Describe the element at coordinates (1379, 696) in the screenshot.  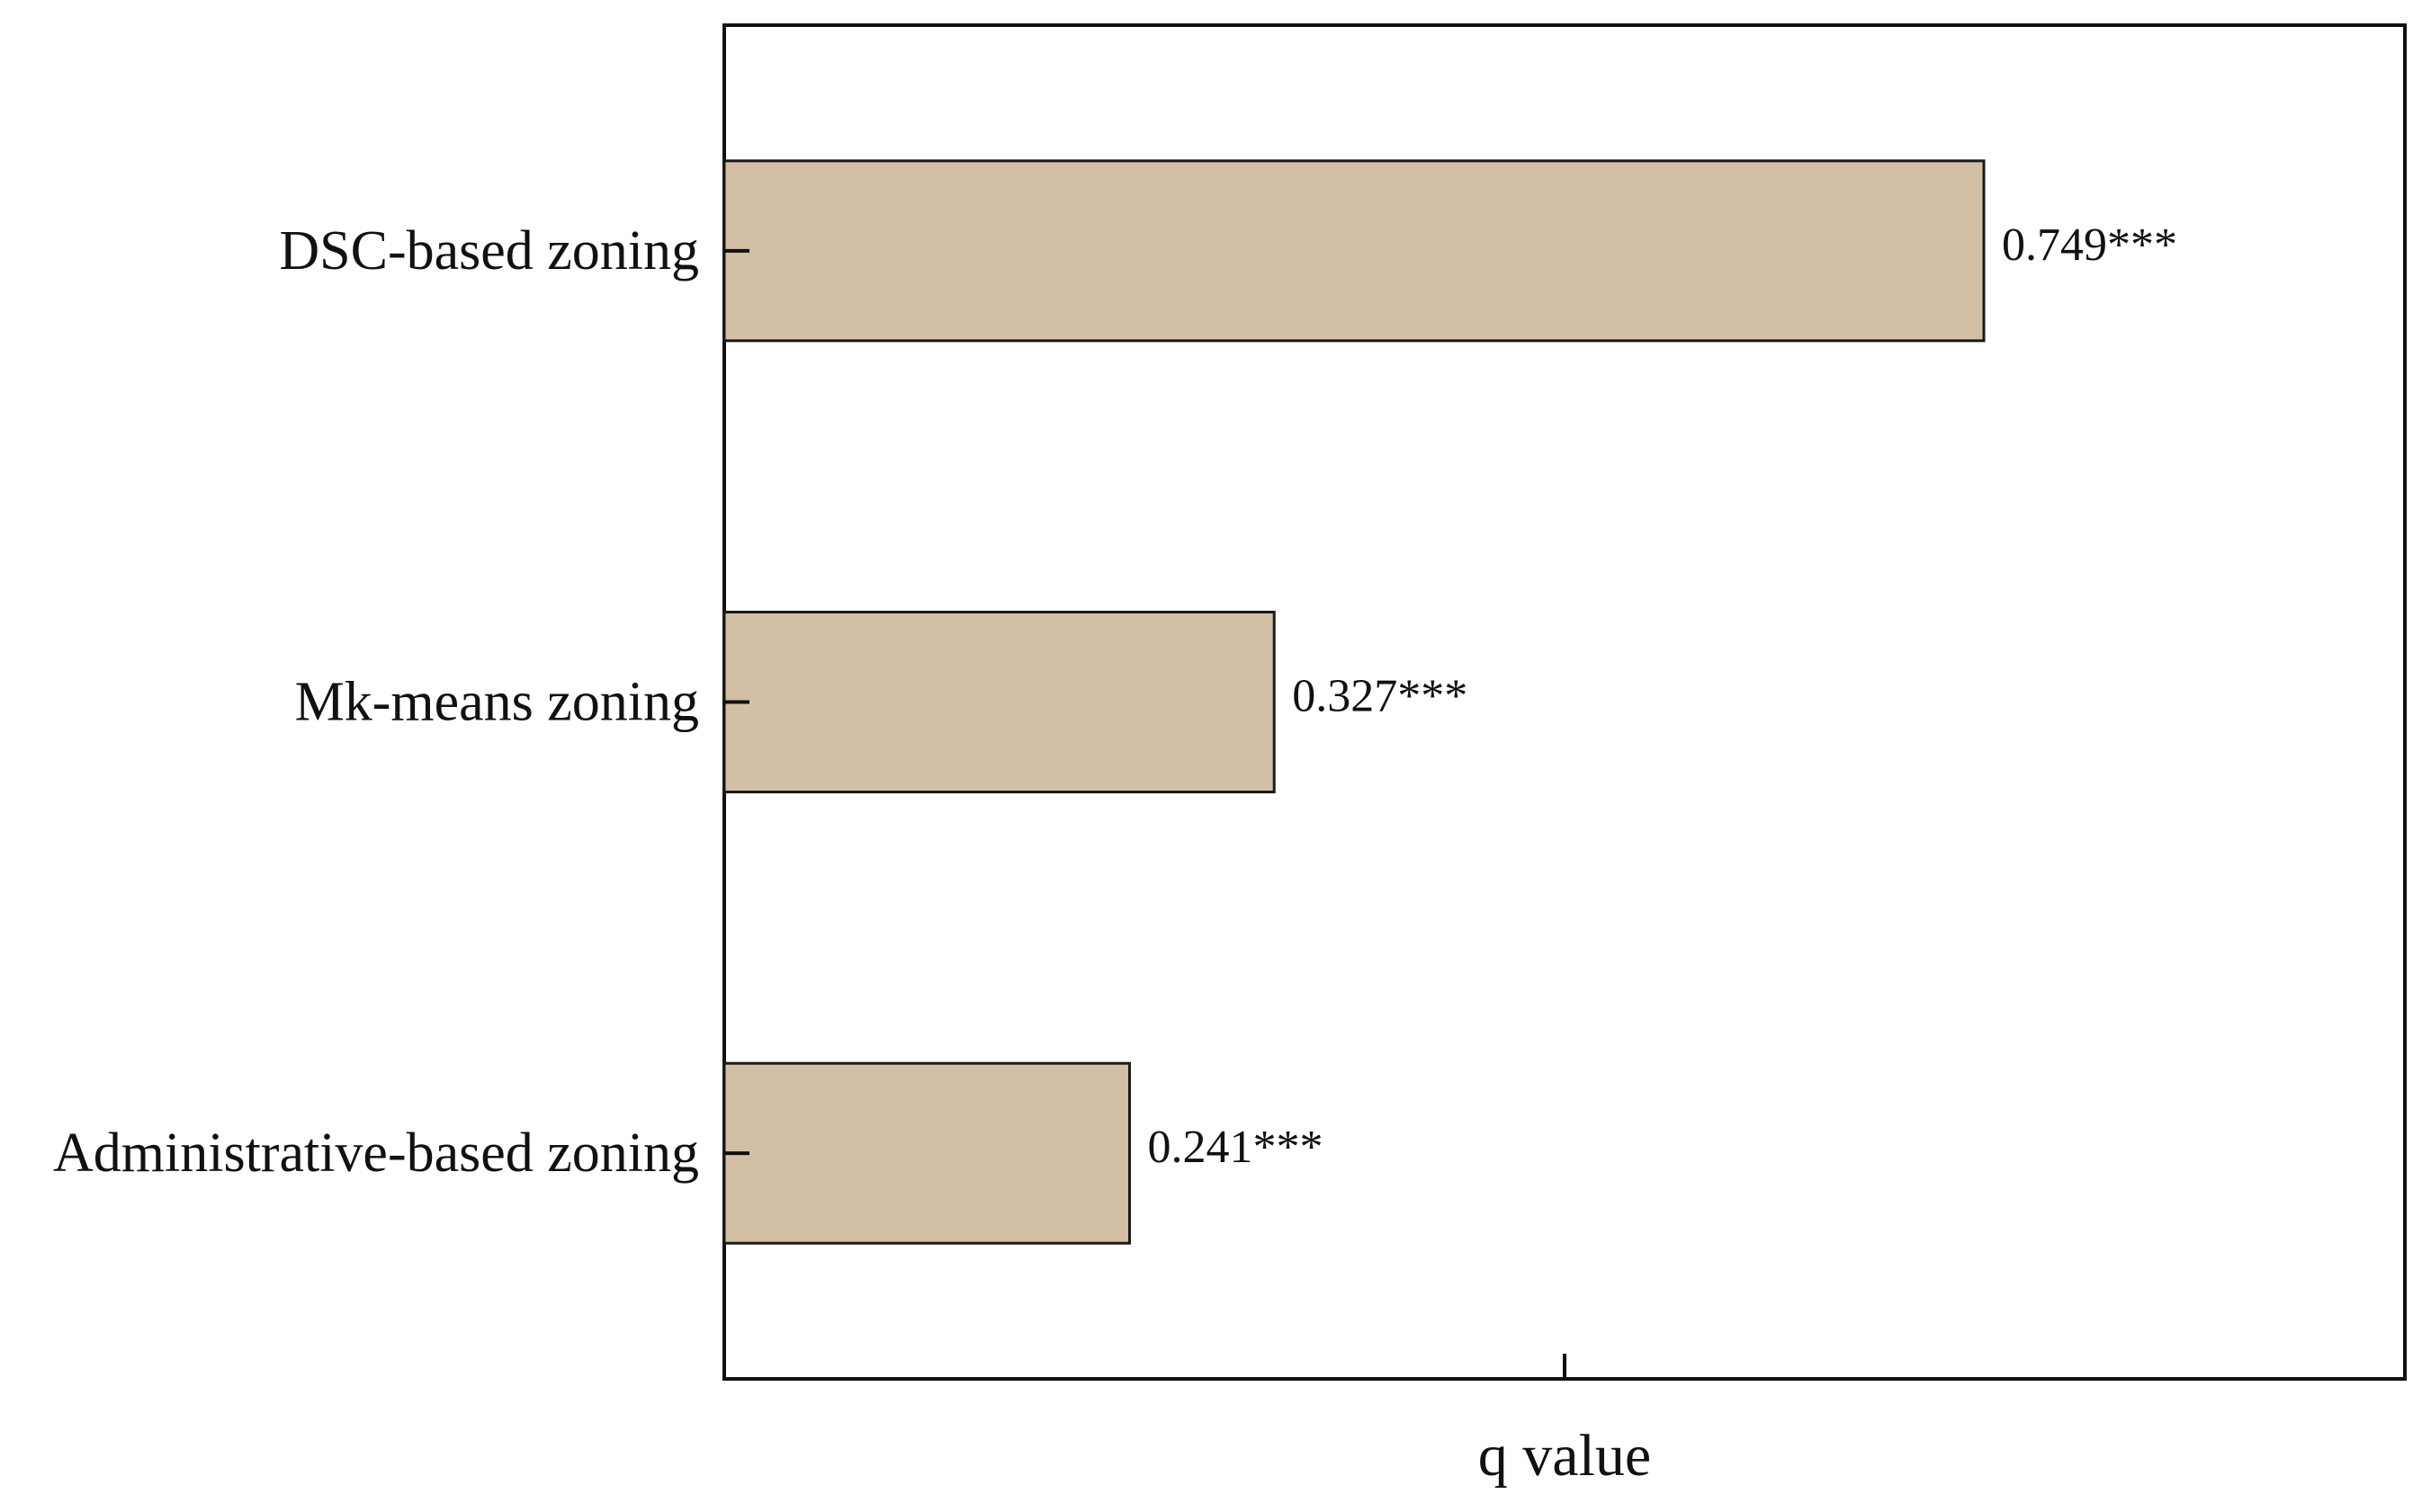
I see `data-label: 0.327***` at that location.